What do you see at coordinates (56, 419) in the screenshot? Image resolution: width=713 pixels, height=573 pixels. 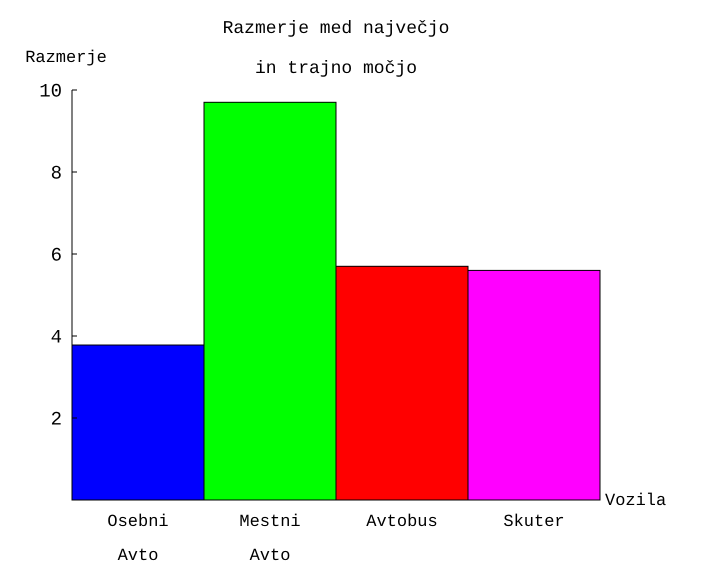 I see `y-tick-label: 2` at bounding box center [56, 419].